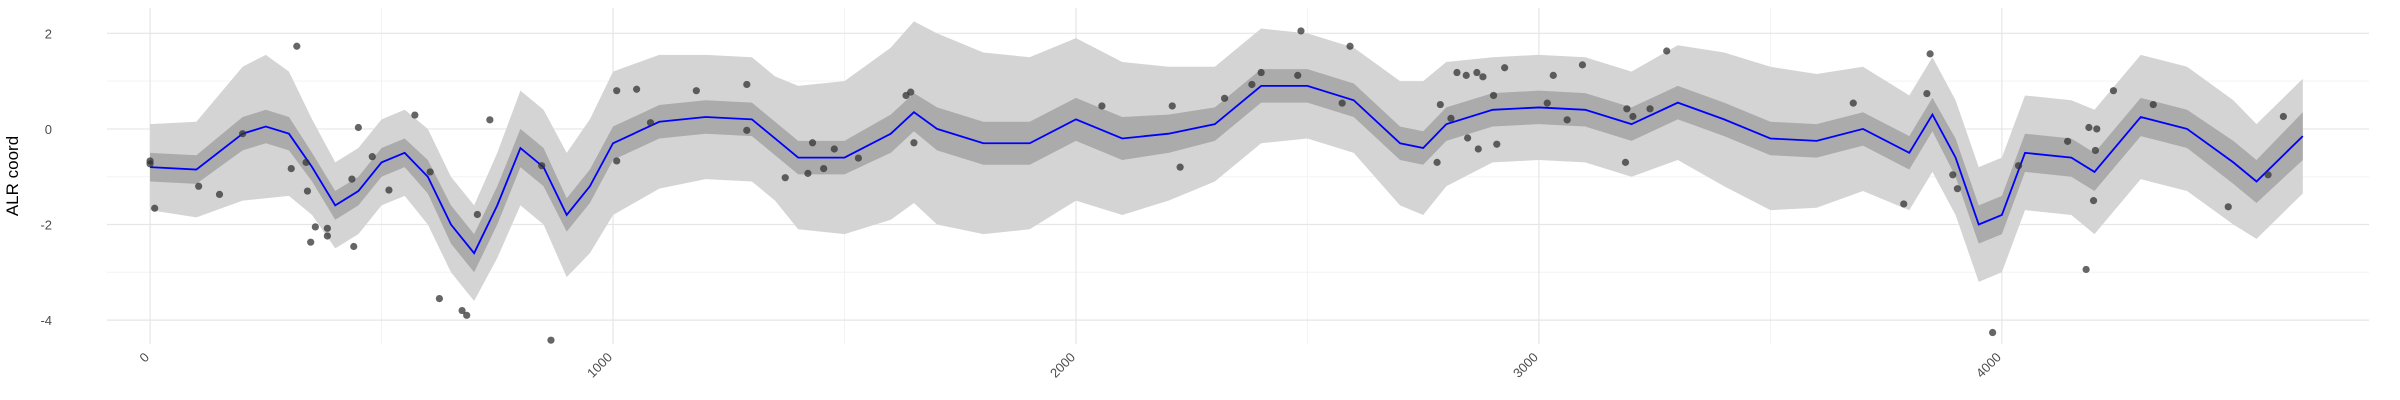  What do you see at coordinates (1525, 365) in the screenshot?
I see `x-tick-label: 3000` at bounding box center [1525, 365].